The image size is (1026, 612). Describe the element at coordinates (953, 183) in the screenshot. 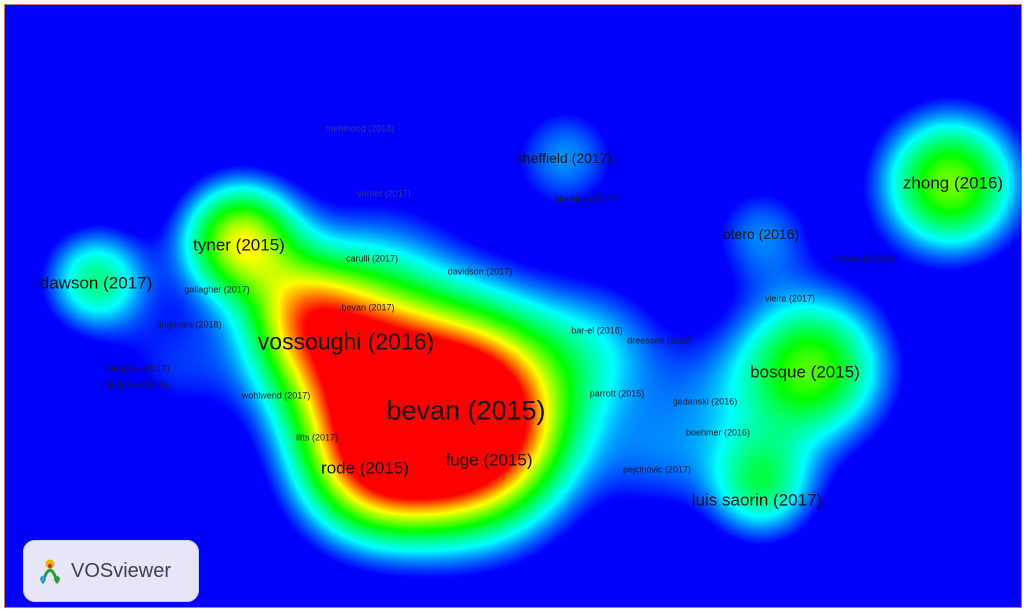

I see `node-label: zhong (2016)` at that location.